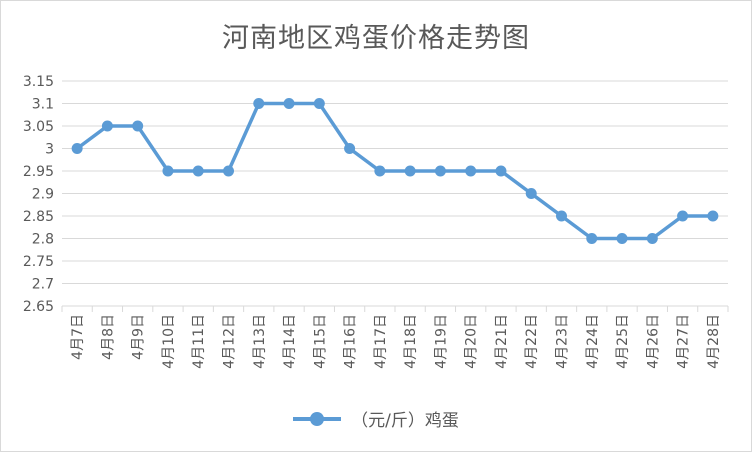  I want to click on x-tick-label: 4月15日, so click(320, 341).